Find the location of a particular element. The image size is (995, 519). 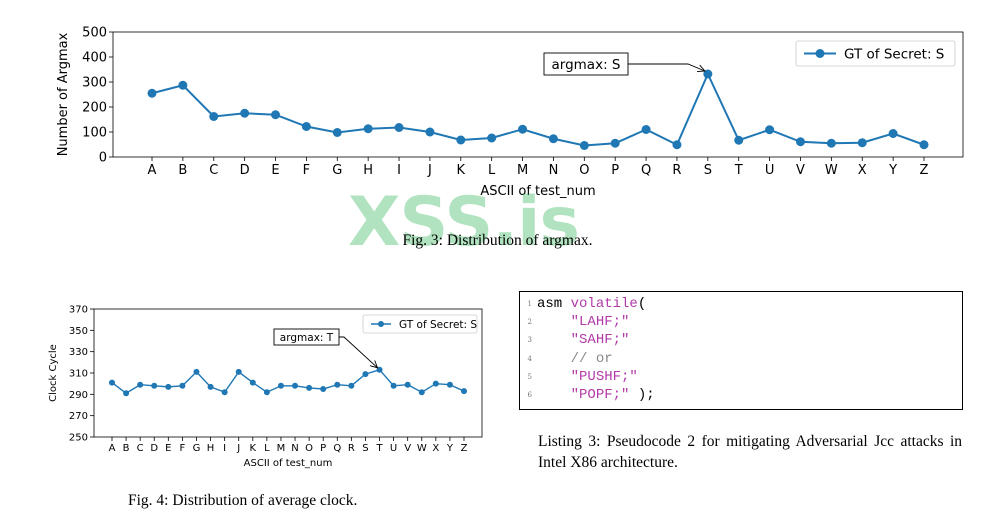

series-line is located at coordinates (288, 381).